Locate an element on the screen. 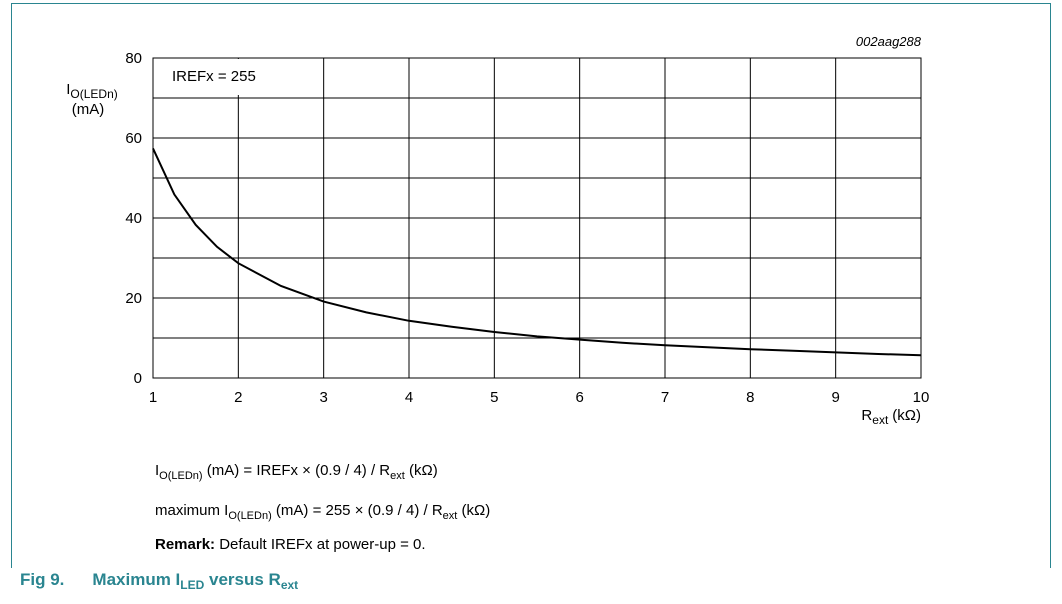  y-axis-label: IO(LEDn) is located at coordinates (92, 91).